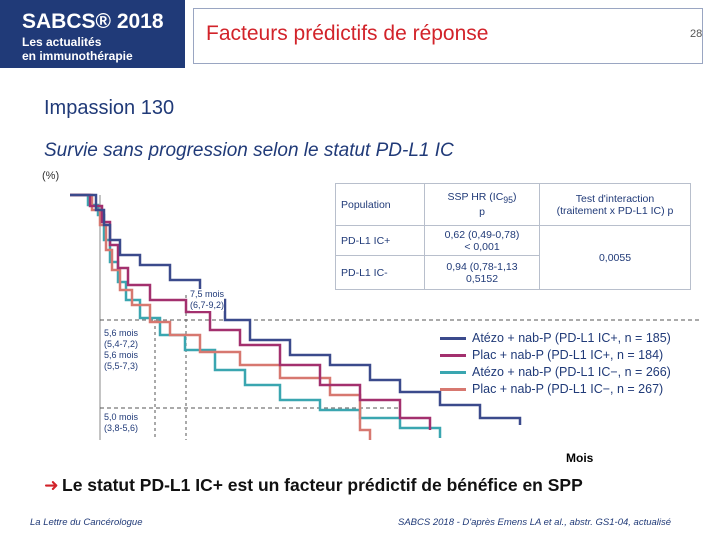  I want to click on title: Facteurs prédictifs de réponse, so click(347, 33).